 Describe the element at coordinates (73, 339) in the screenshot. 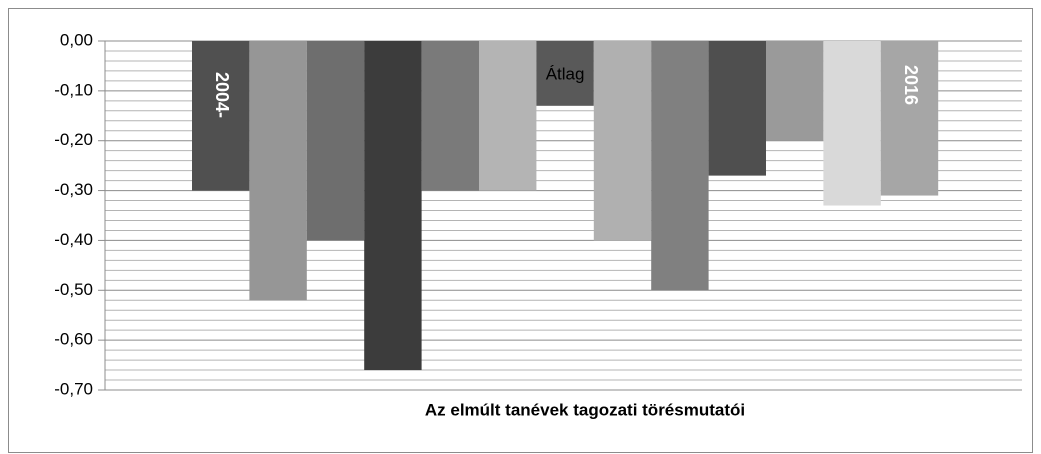

I see `y-tick-label: -0,60` at that location.